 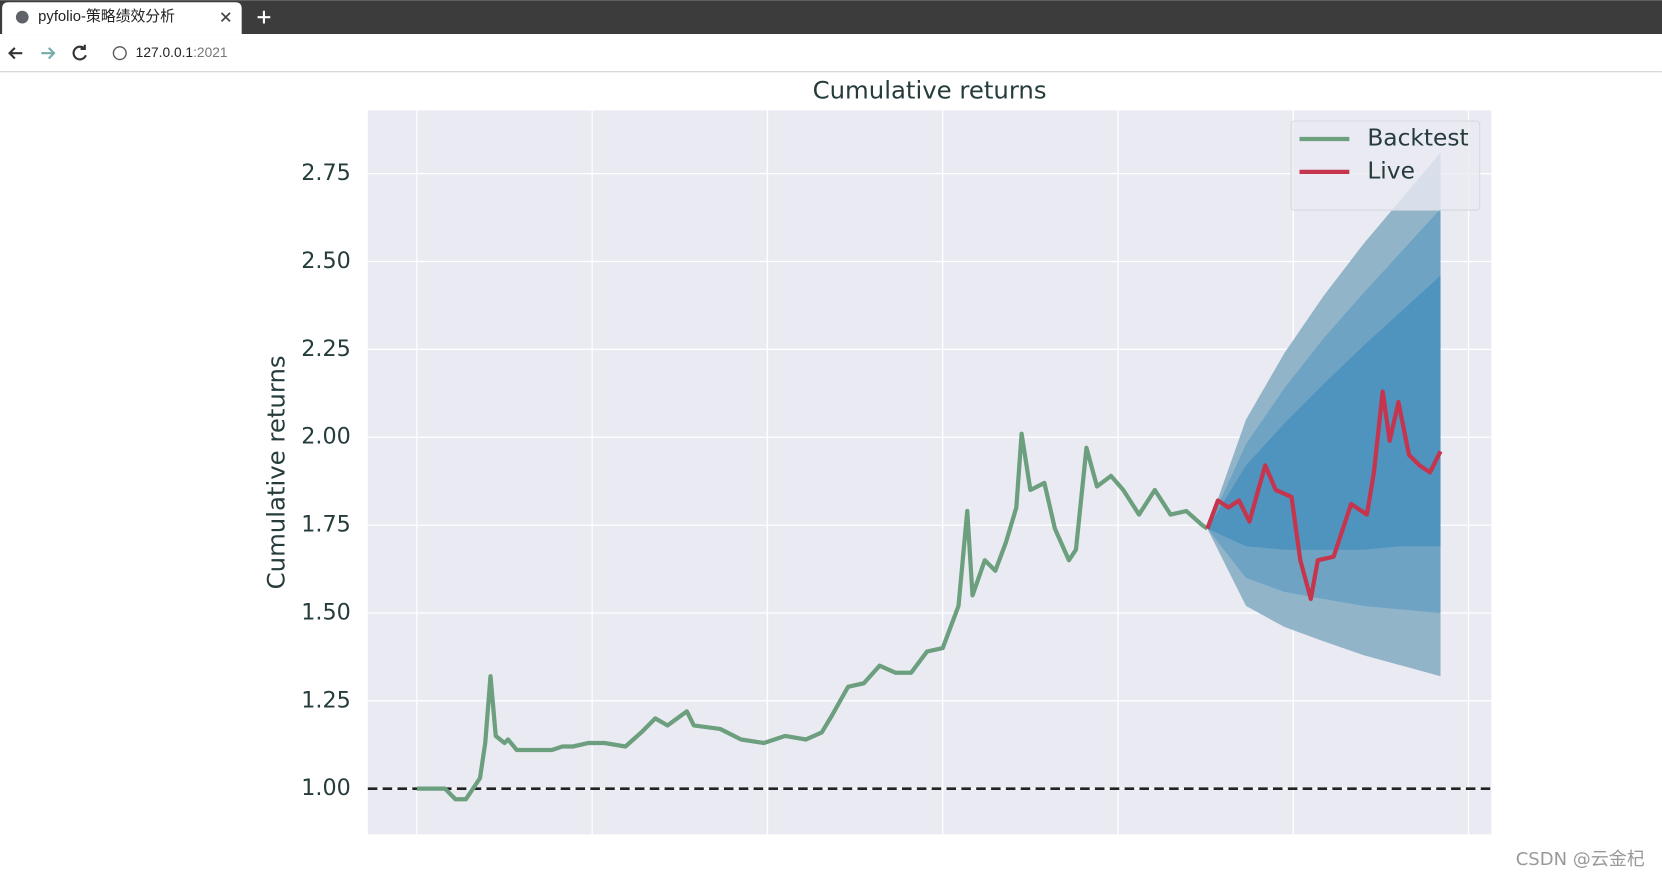 I want to click on series-line, so click(x=1324, y=495).